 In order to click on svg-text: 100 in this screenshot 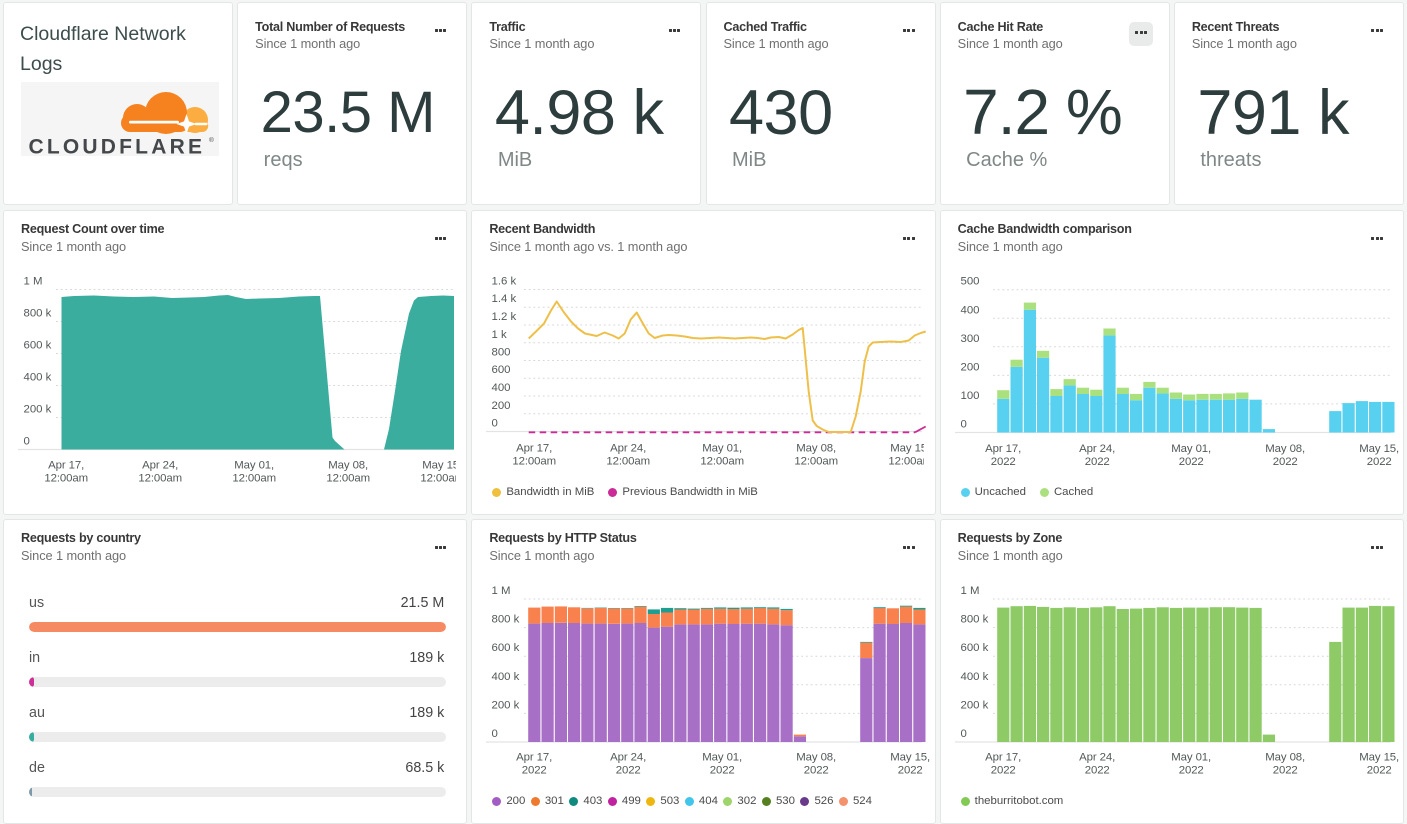, I will do `click(969, 395)`.